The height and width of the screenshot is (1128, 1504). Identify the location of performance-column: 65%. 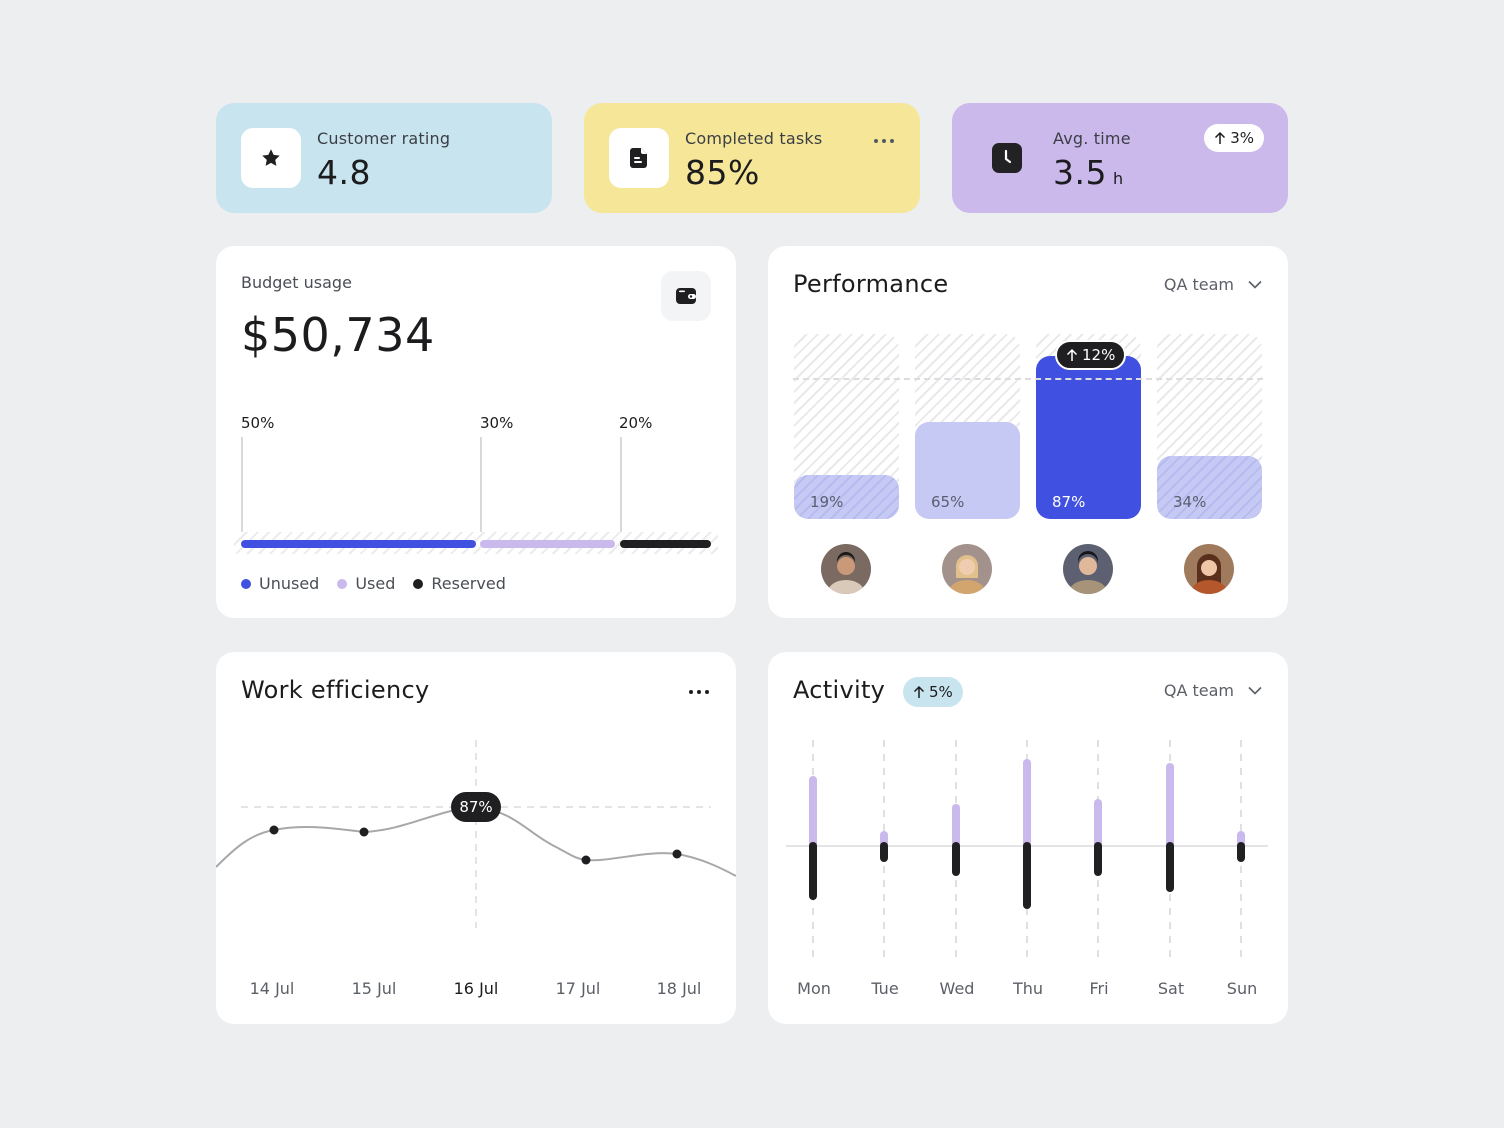
(967, 426).